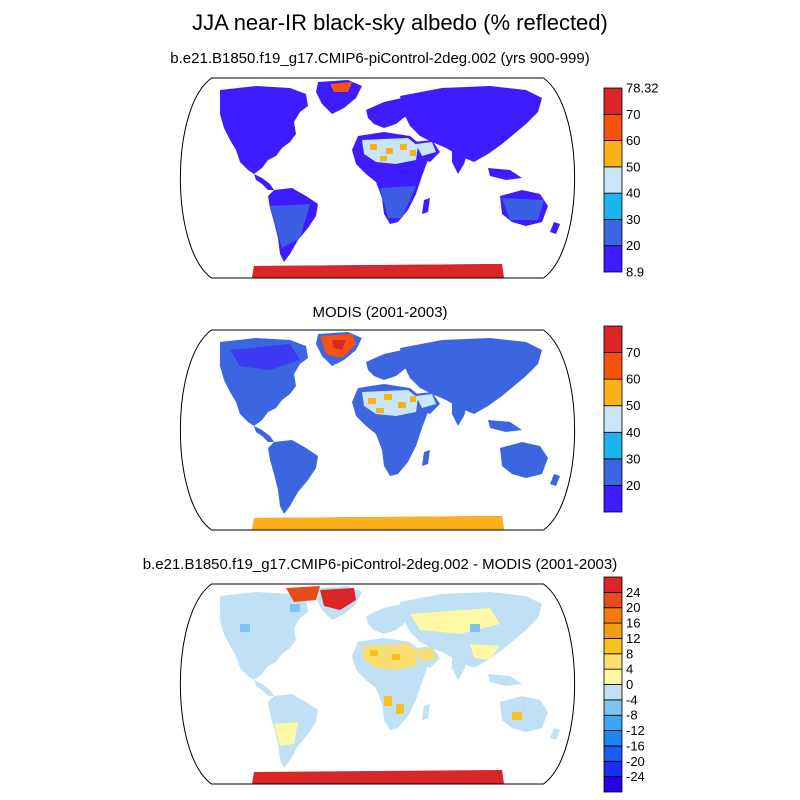 This screenshot has height=800, width=800. I want to click on colorbar-tick-label: -4, so click(632, 699).